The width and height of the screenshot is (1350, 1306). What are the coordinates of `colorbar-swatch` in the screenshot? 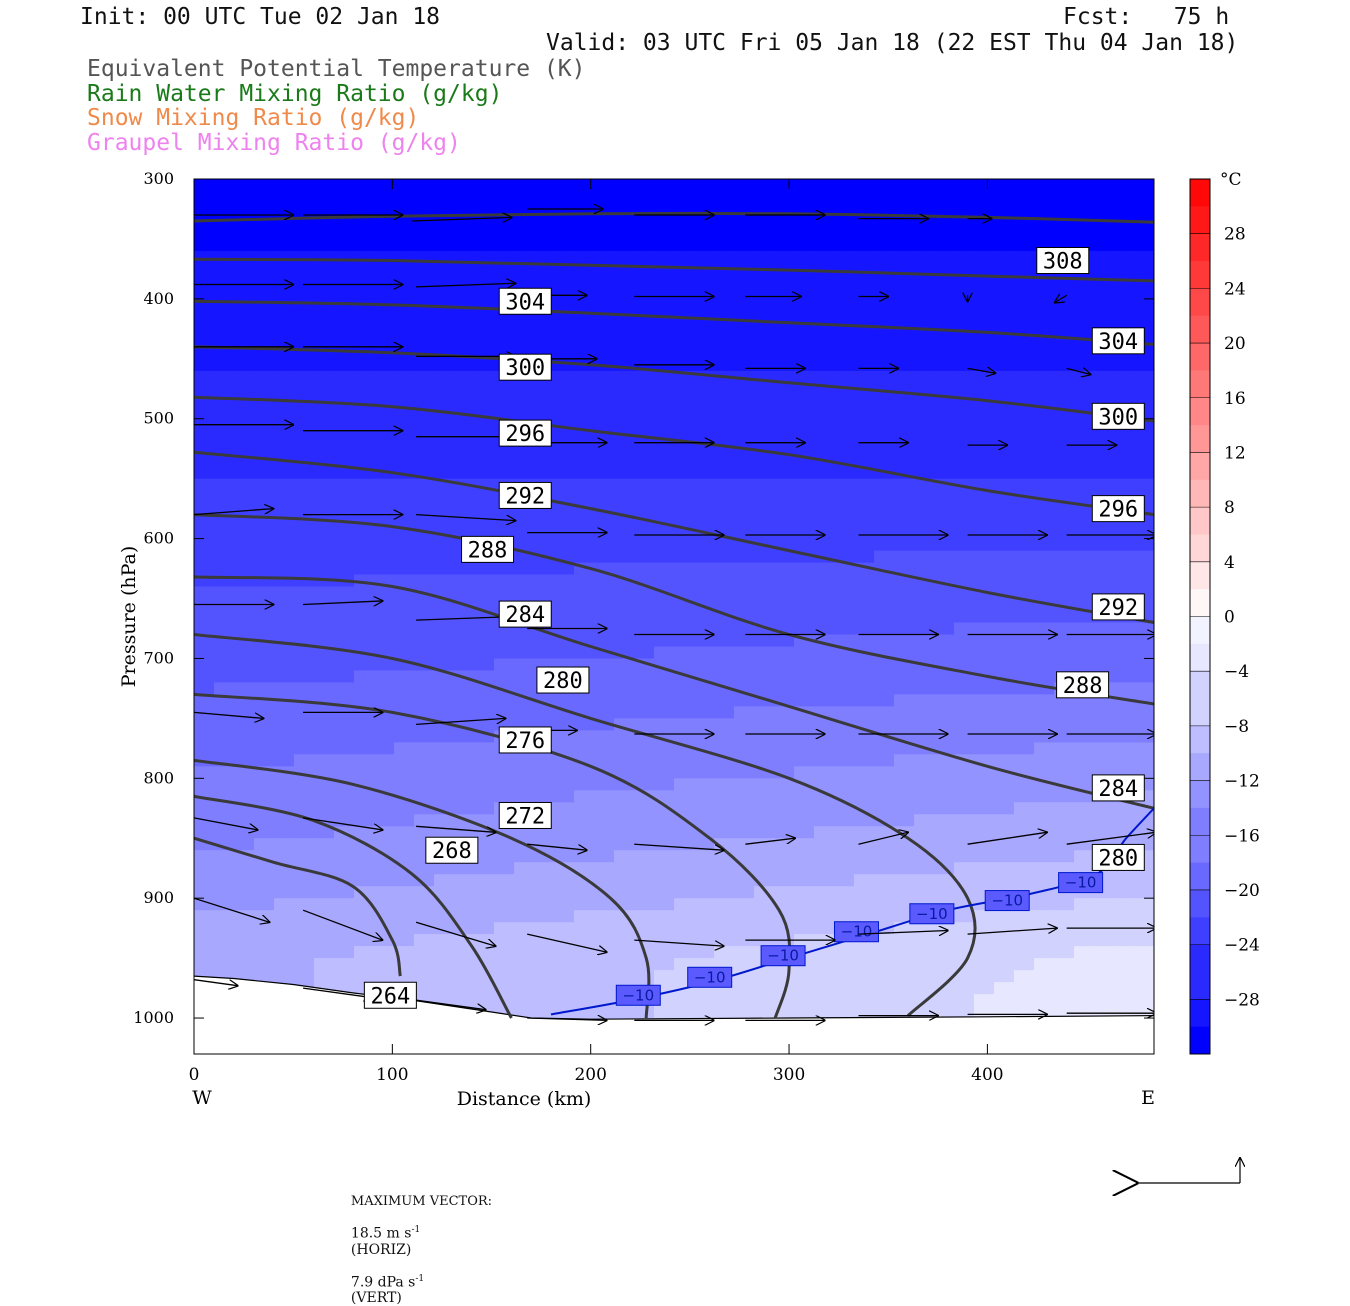 It's located at (1200, 275).